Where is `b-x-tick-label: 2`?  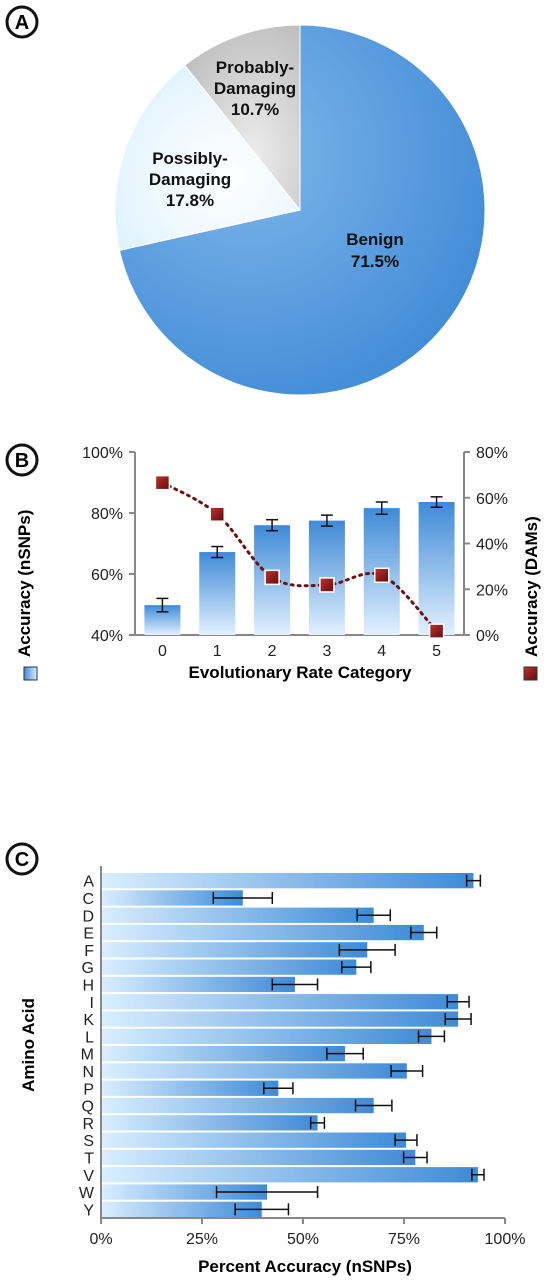 b-x-tick-label: 2 is located at coordinates (272, 651).